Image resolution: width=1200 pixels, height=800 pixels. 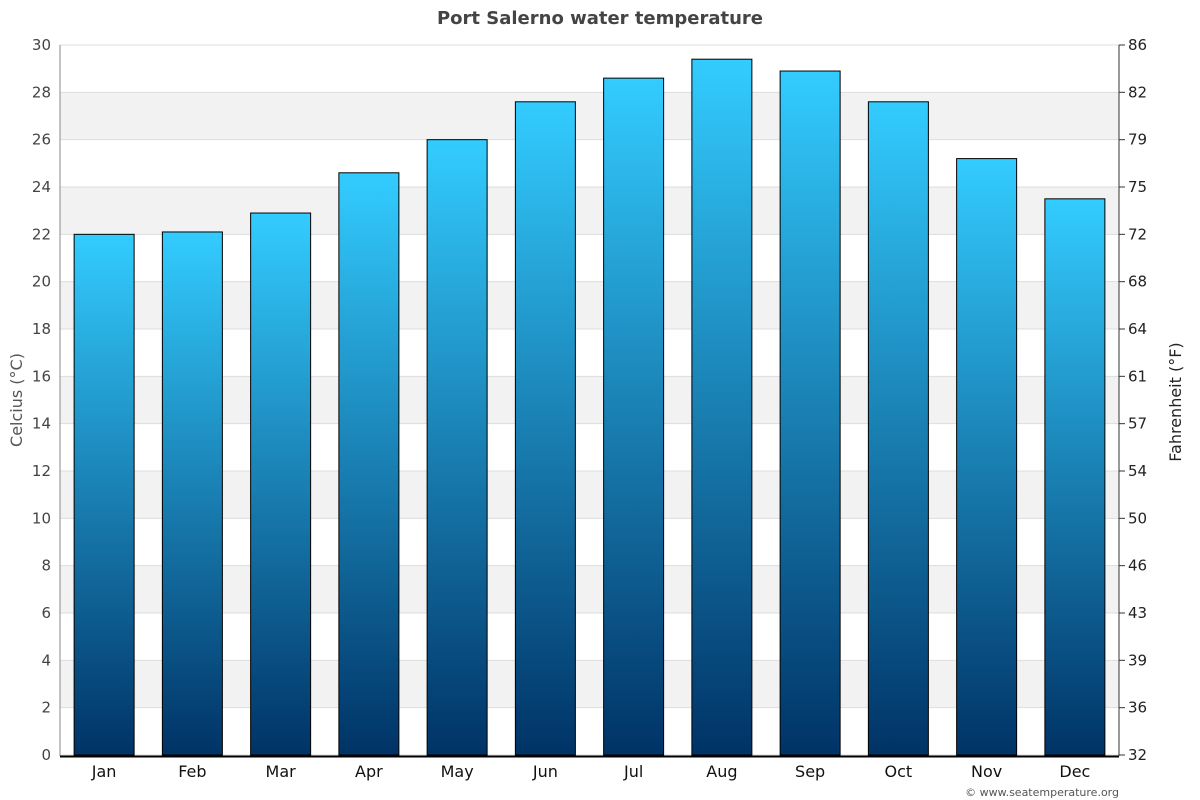 I want to click on y2-tick-label: 43, so click(x=1137, y=613).